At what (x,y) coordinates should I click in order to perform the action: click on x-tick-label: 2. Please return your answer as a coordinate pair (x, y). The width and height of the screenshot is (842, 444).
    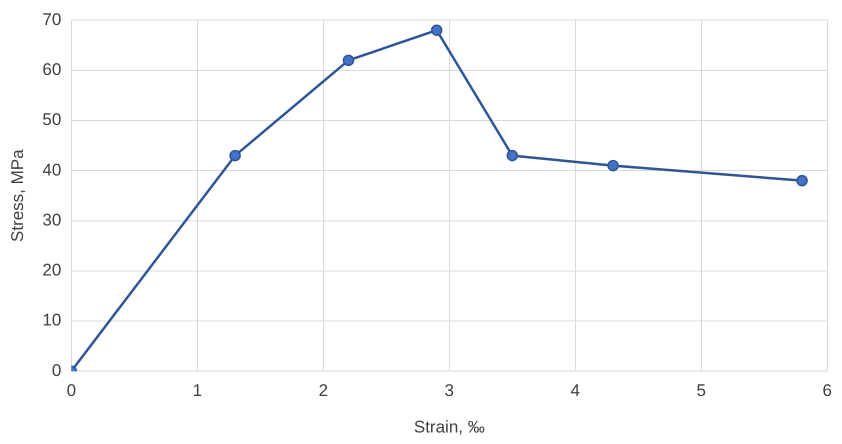
    Looking at the image, I should click on (323, 390).